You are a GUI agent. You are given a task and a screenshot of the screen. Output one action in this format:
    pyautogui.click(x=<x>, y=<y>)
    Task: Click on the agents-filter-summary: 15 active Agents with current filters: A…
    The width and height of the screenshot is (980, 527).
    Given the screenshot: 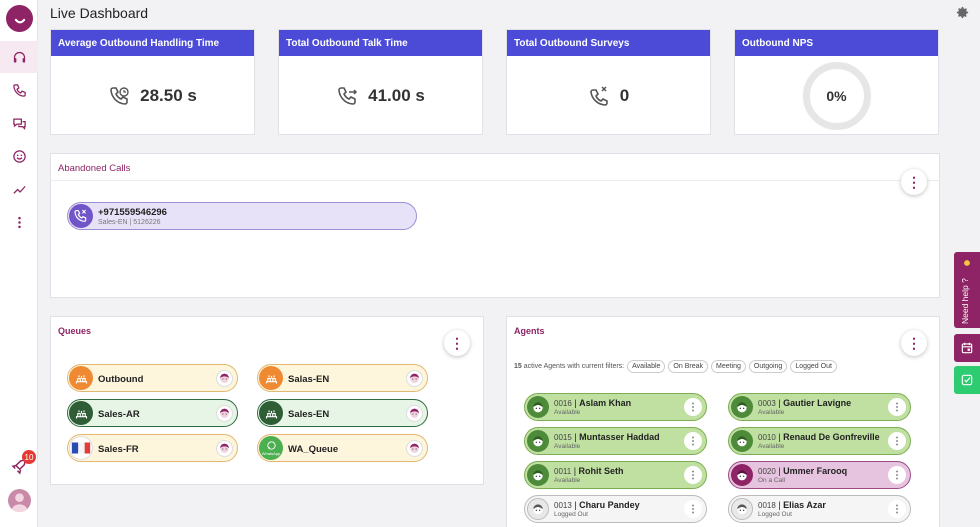 What is the action you would take?
    pyautogui.click(x=675, y=366)
    